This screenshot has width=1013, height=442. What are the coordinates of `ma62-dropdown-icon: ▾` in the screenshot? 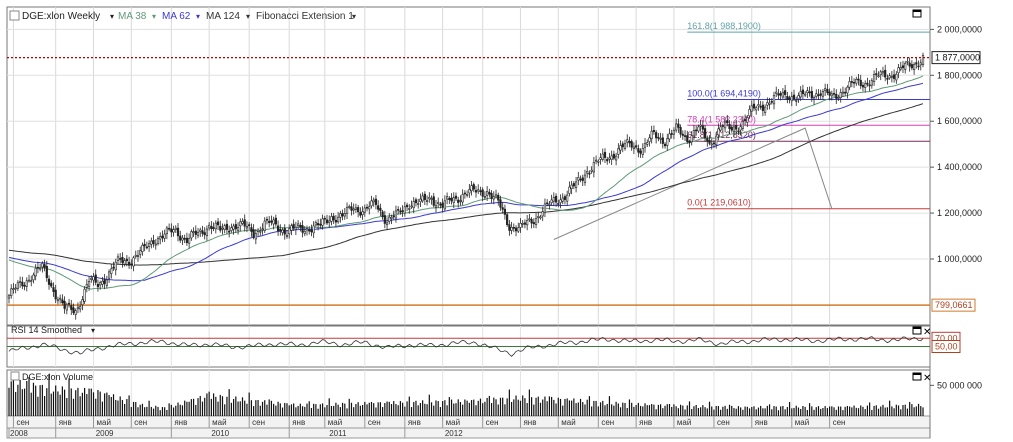 It's located at (198, 16).